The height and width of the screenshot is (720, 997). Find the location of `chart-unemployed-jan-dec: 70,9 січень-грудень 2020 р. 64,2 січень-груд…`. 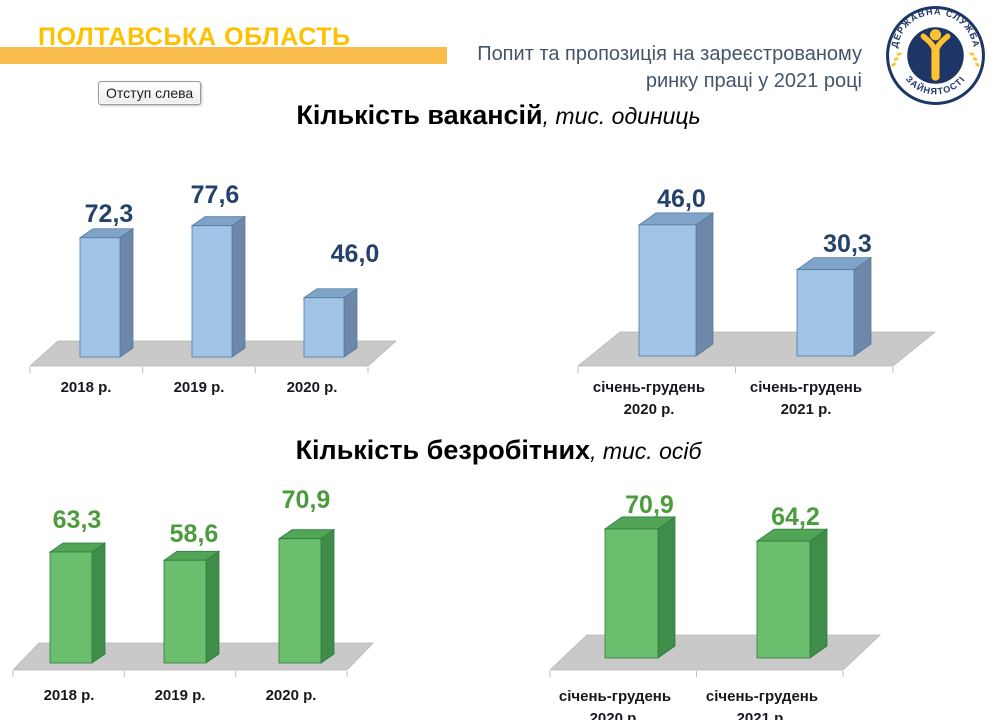

chart-unemployed-jan-dec: 70,9 січень-грудень 2020 р. 64,2 січень-груд… is located at coordinates (770, 602).